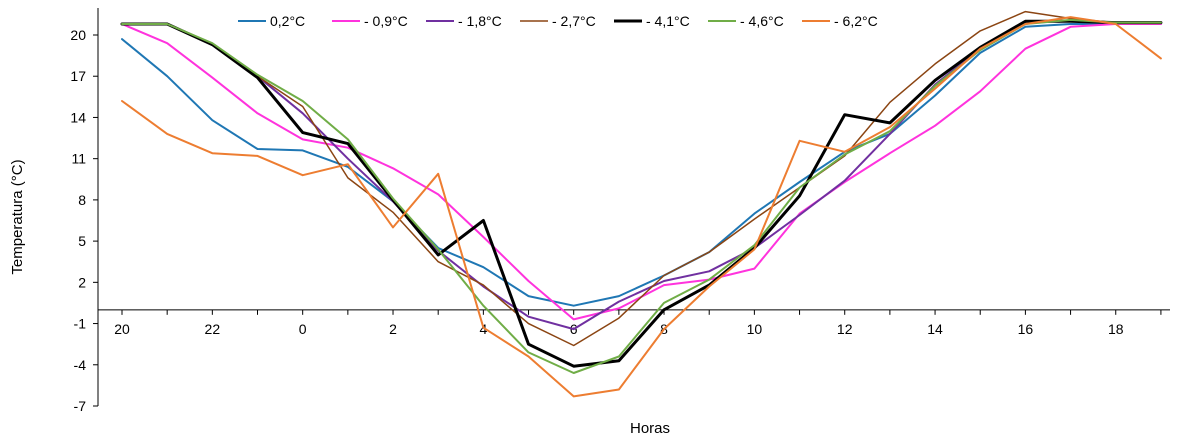 Image resolution: width=1186 pixels, height=434 pixels. I want to click on y-tick-label: 20, so click(78, 35).